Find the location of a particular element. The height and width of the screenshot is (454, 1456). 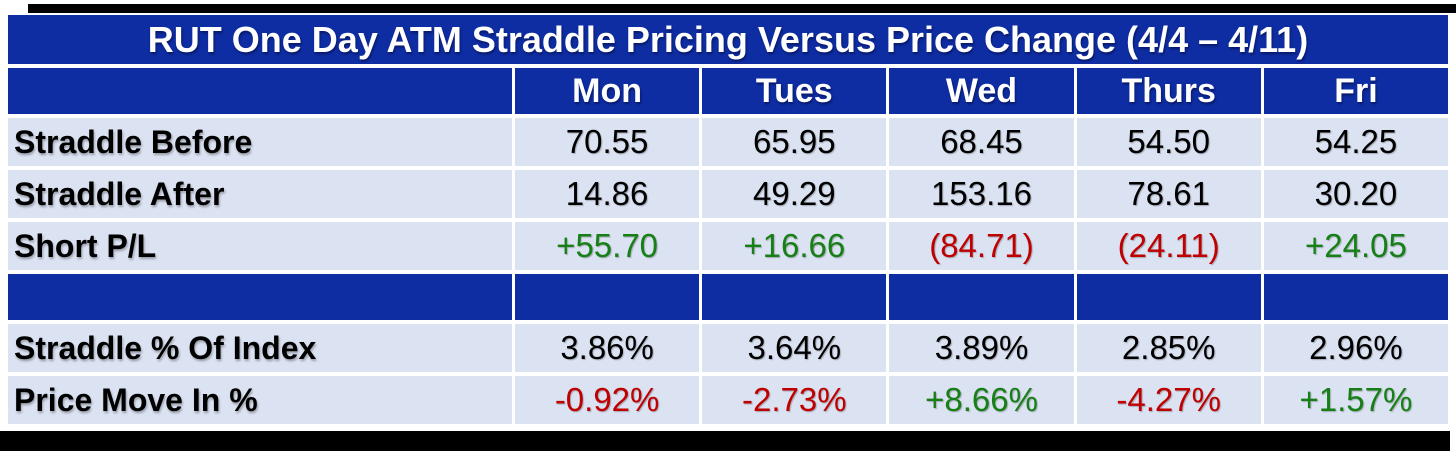

corner-header-cell is located at coordinates (260, 91).